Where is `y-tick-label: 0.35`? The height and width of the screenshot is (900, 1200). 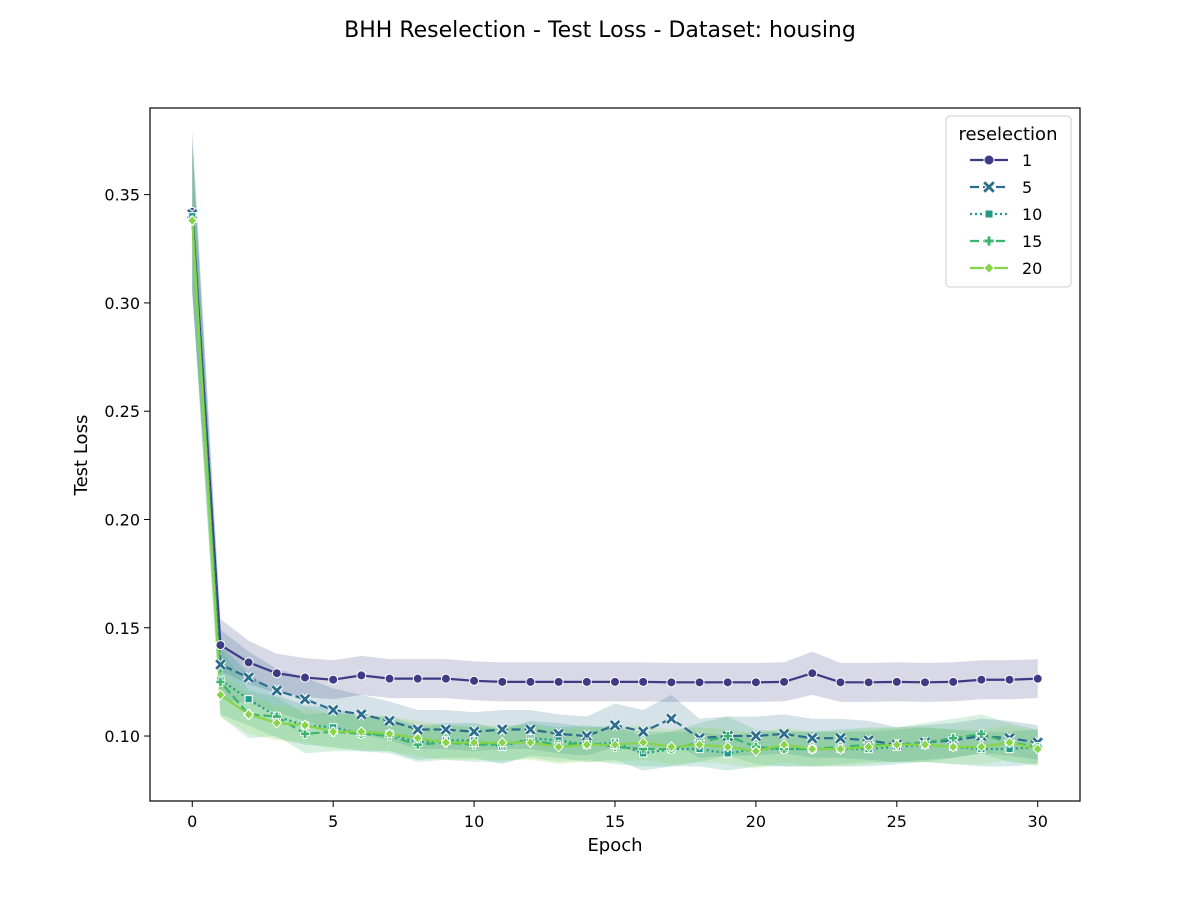 y-tick-label: 0.35 is located at coordinates (122, 195).